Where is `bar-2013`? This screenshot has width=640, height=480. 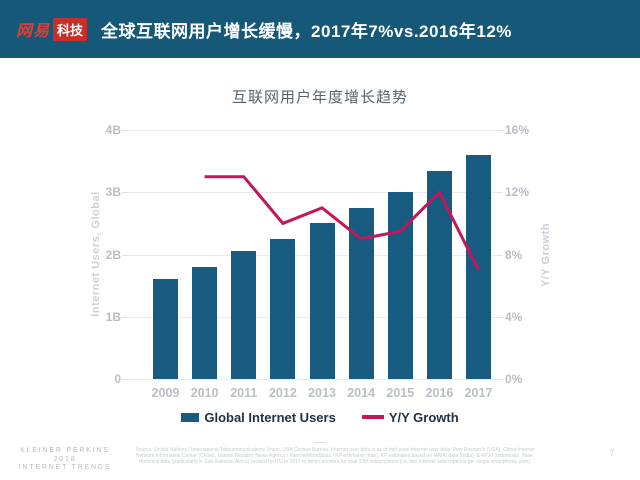
bar-2013 is located at coordinates (322, 301).